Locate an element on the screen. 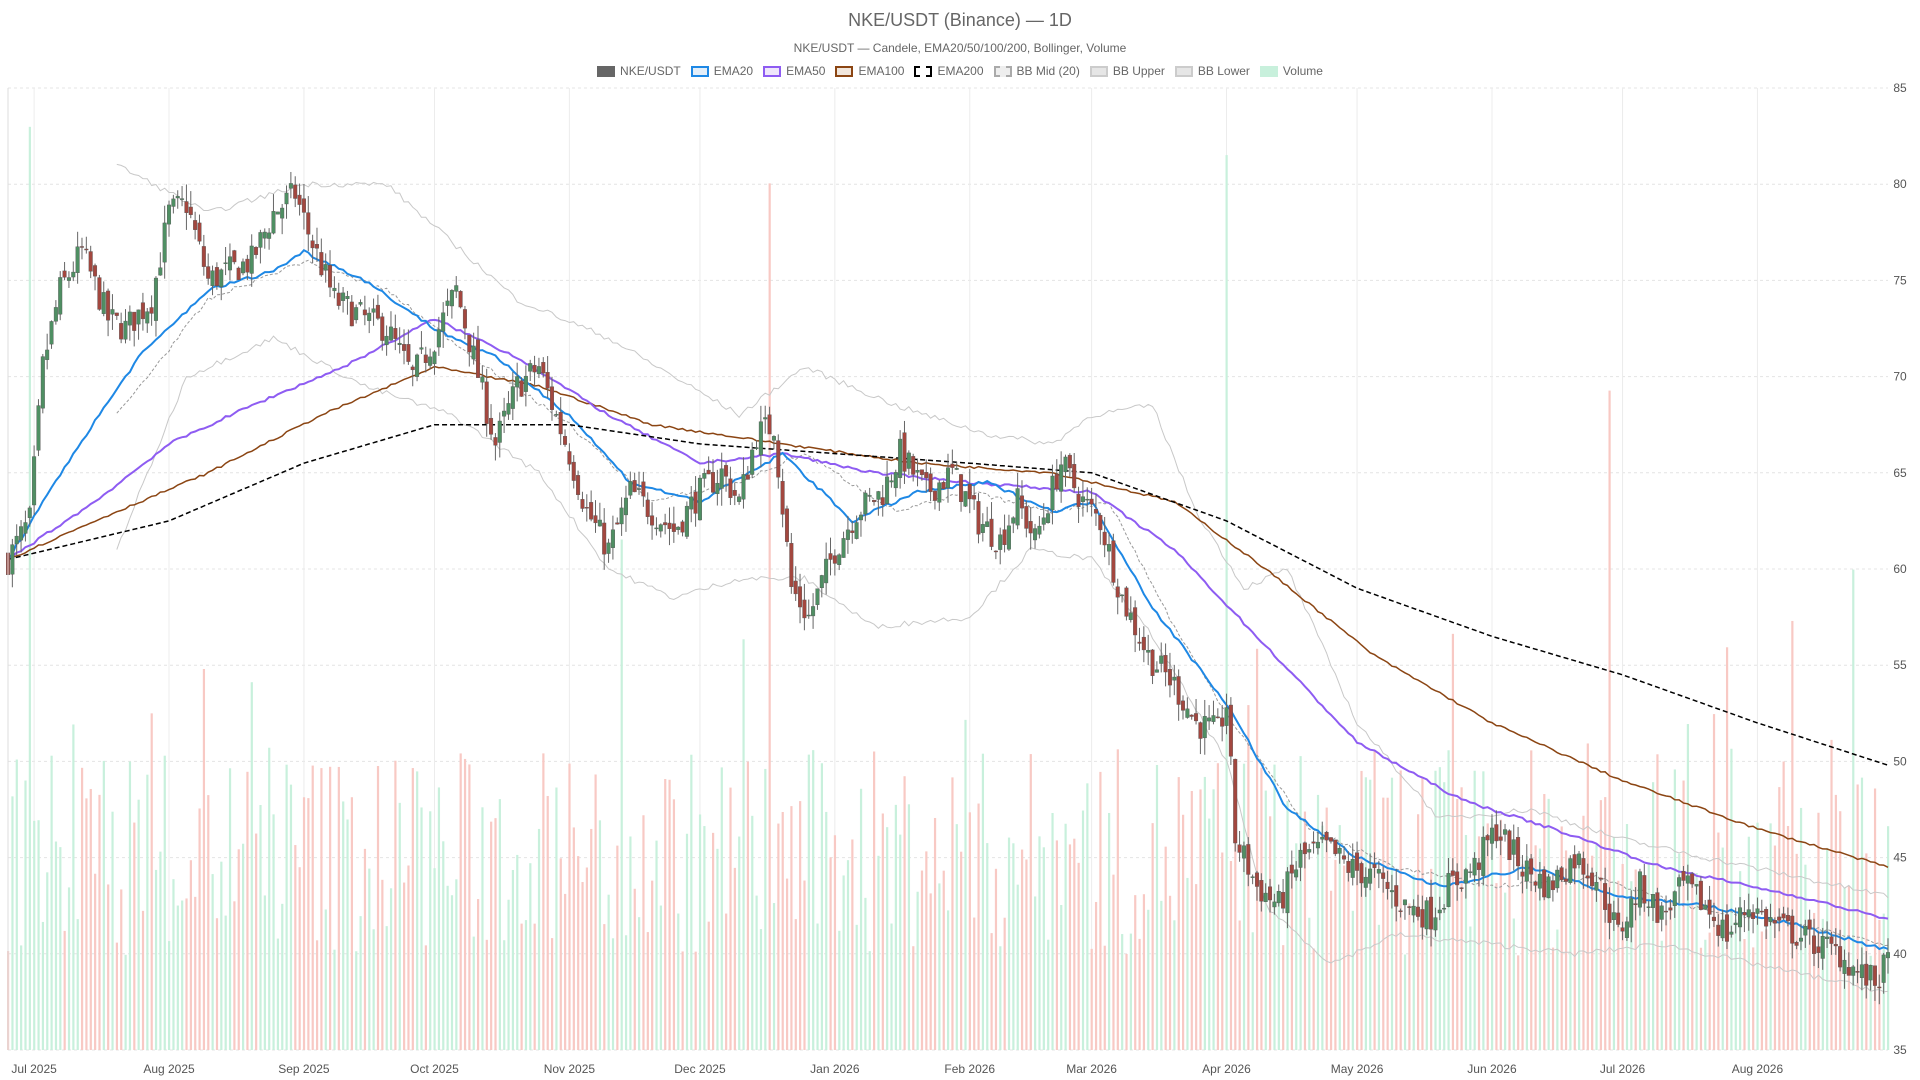 Image resolution: width=1920 pixels, height=1080 pixels. legend-item-ema20: EMA20 is located at coordinates (721, 71).